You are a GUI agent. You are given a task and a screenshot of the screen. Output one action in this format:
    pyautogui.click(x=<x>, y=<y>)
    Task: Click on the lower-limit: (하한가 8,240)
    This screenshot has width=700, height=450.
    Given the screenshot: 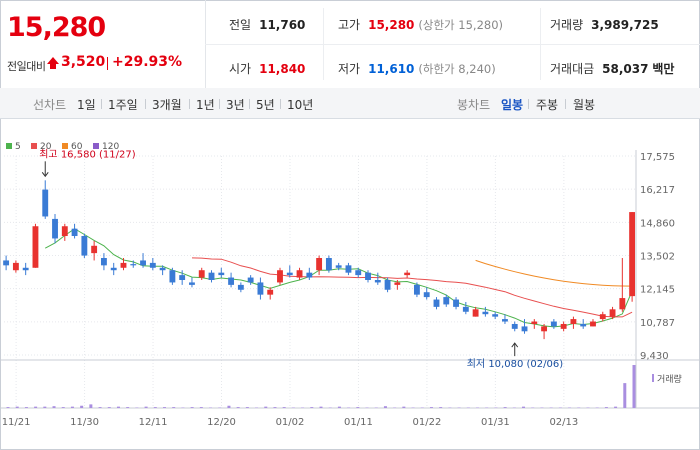 What is the action you would take?
    pyautogui.click(x=457, y=69)
    